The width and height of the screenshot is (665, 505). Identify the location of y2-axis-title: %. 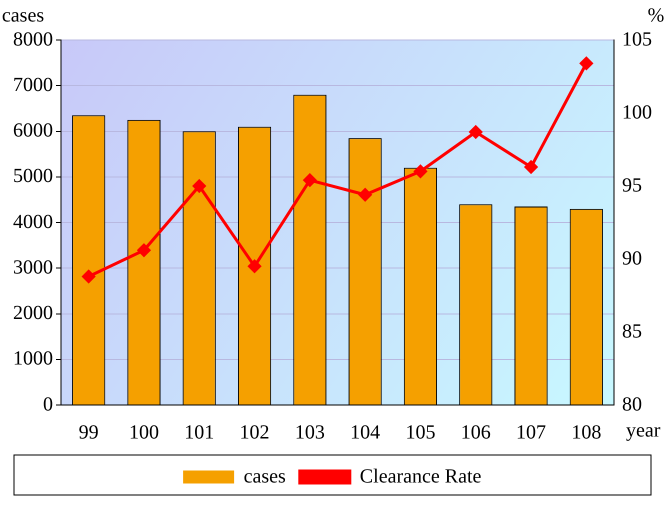
(656, 15).